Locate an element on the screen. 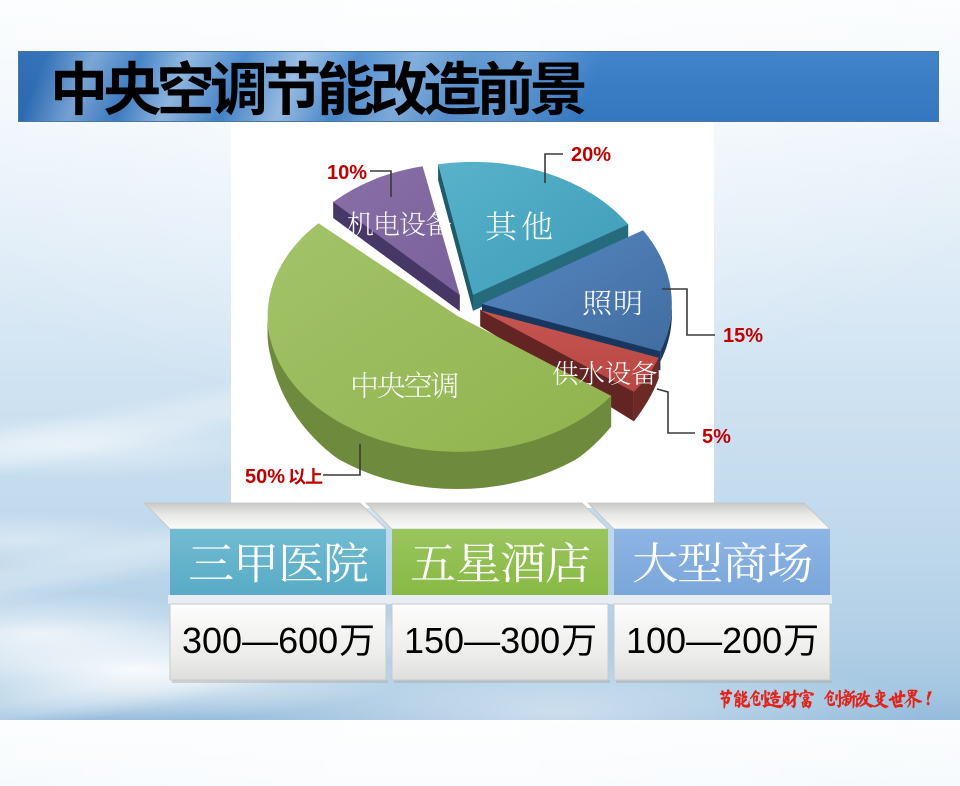 This screenshot has height=786, width=960. svg-text: 100—200 is located at coordinates (704, 640).